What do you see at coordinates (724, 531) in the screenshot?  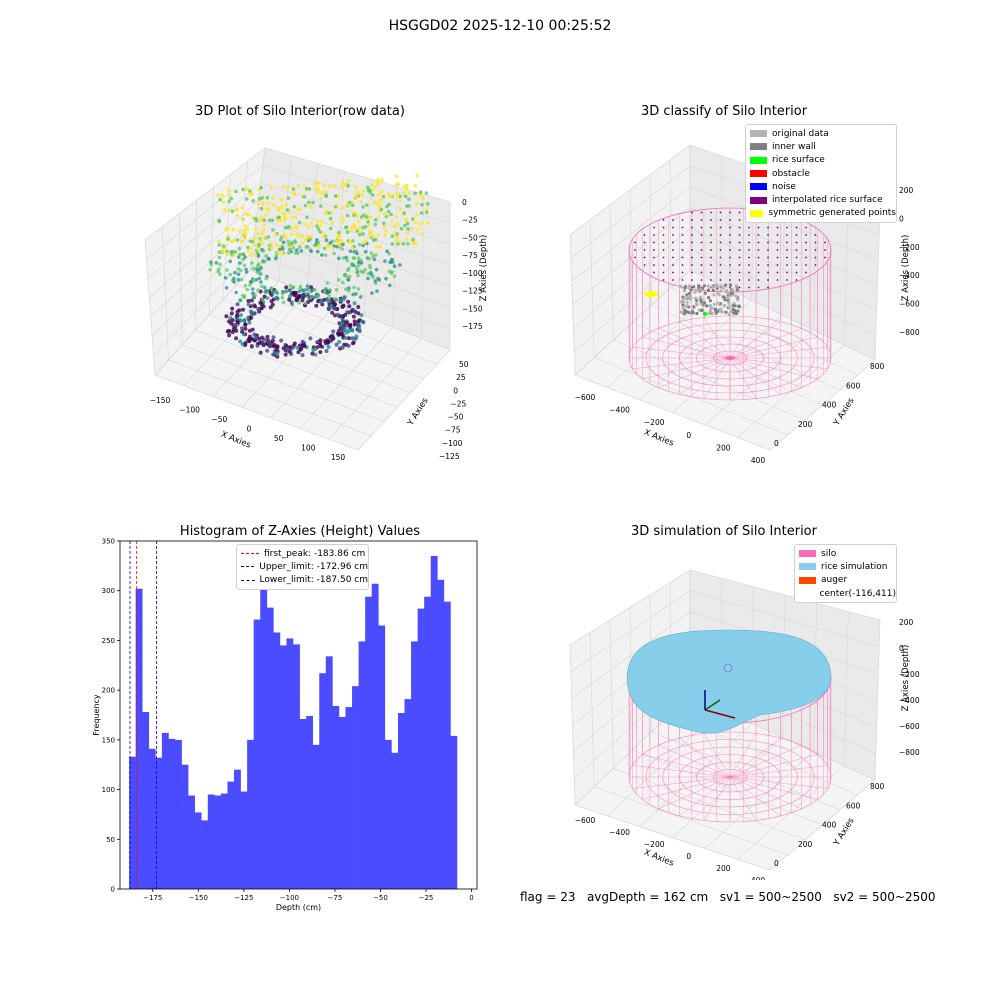 I see `panel4-title: 3D simulation of Silo Interior` at bounding box center [724, 531].